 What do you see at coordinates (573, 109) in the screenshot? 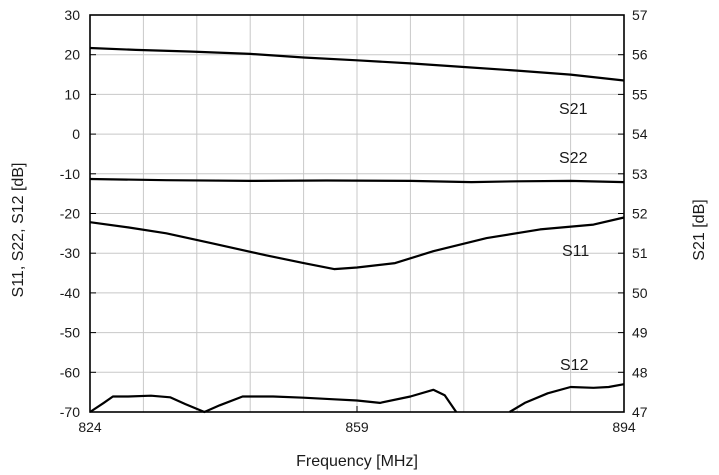
I see `annotation-s21: S21` at bounding box center [573, 109].